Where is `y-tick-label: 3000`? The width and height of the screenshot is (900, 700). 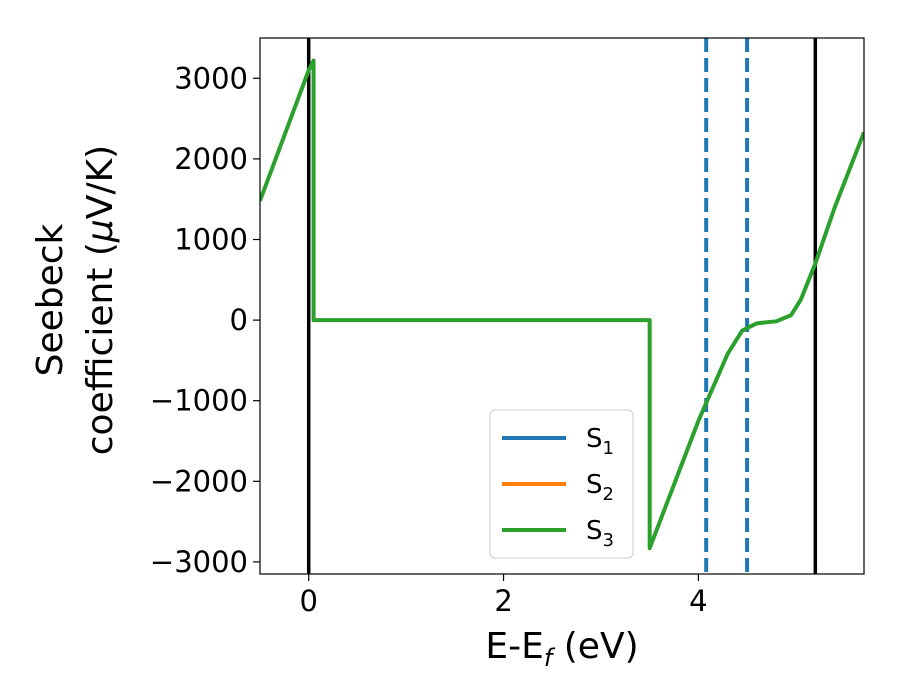
y-tick-label: 3000 is located at coordinates (211, 78).